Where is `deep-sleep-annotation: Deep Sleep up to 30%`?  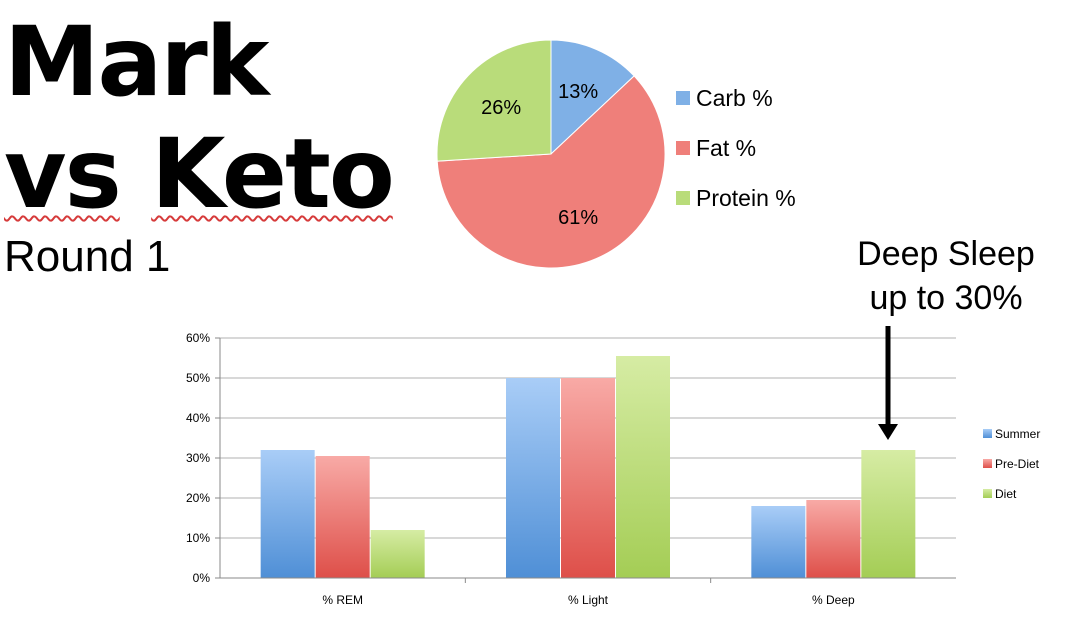 deep-sleep-annotation: Deep Sleep up to 30% is located at coordinates (946, 276).